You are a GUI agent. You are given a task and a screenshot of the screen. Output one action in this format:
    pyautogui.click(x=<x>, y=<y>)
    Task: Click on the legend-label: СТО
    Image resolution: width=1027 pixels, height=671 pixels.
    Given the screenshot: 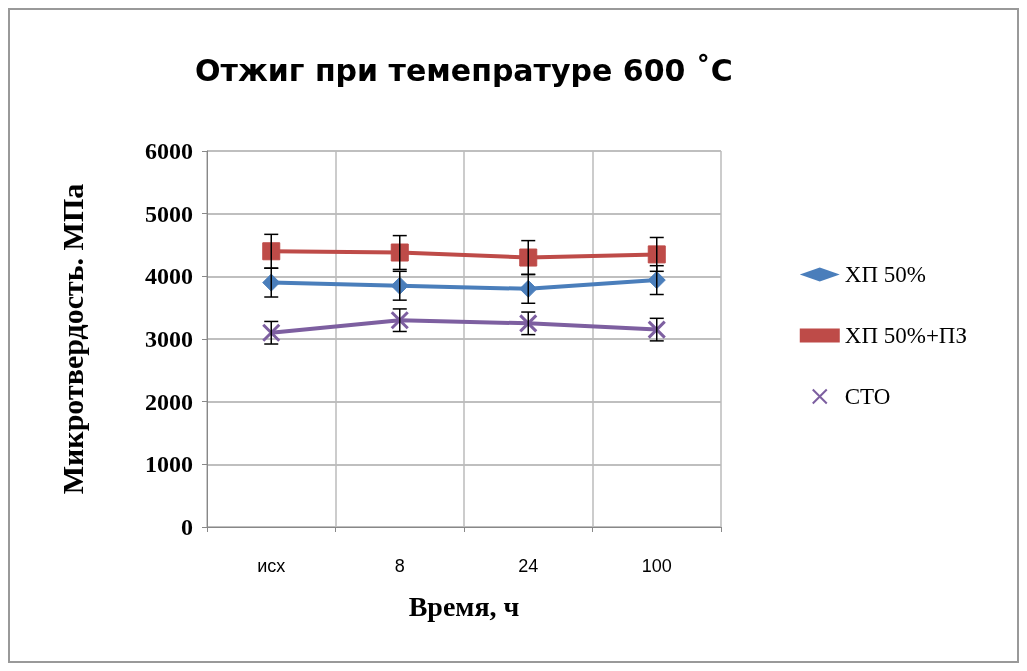 What is the action you would take?
    pyautogui.click(x=867, y=396)
    